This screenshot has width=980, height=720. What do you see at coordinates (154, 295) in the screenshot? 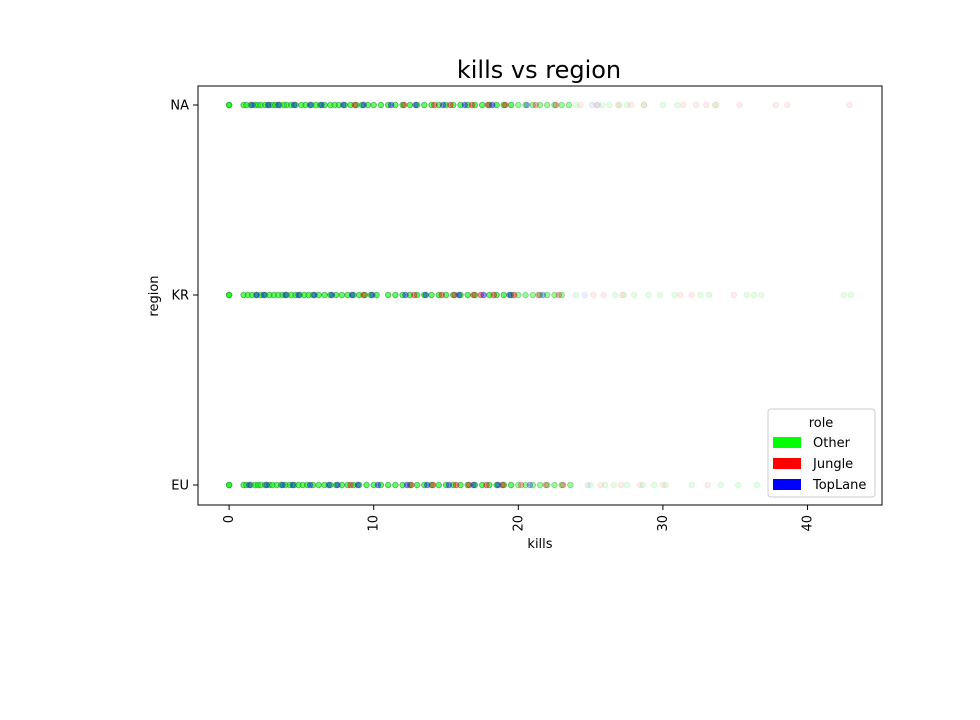
I see `y-axis-label: region` at bounding box center [154, 295].